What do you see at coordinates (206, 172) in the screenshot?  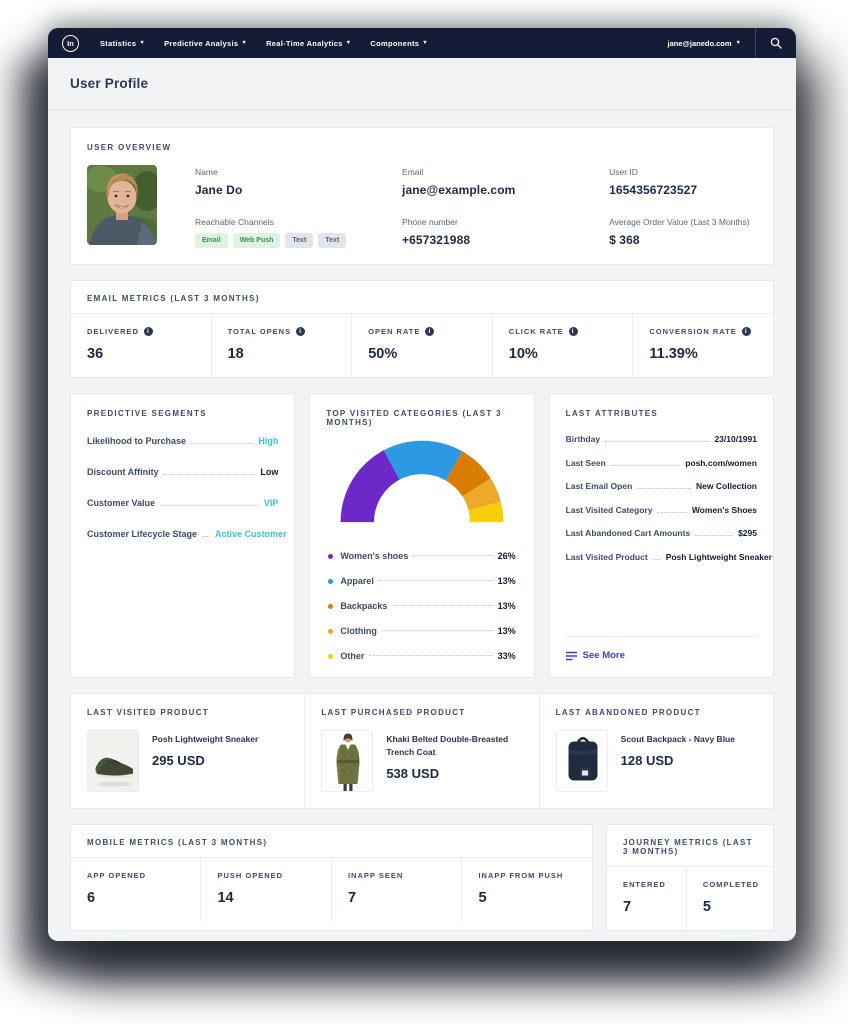 I see `field-label: Name` at bounding box center [206, 172].